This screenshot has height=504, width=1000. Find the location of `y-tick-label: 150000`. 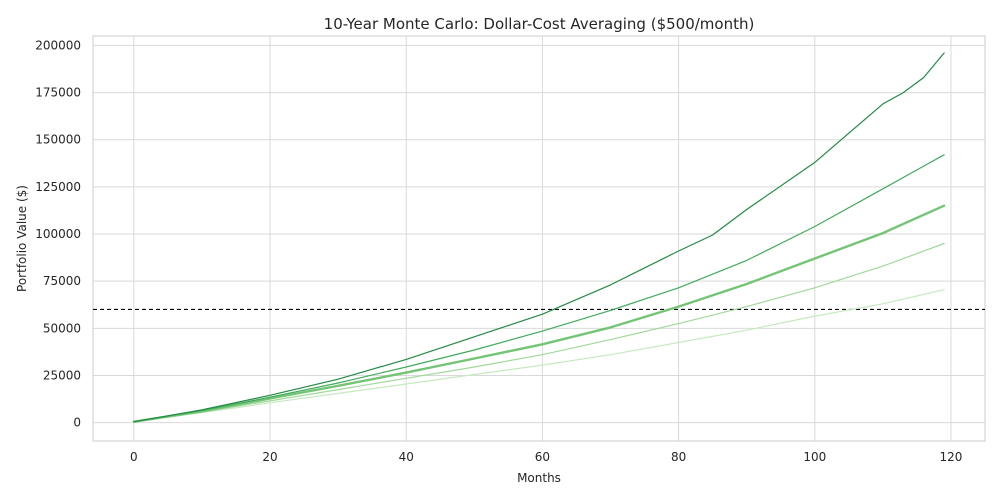

y-tick-label: 150000 is located at coordinates (58, 140).